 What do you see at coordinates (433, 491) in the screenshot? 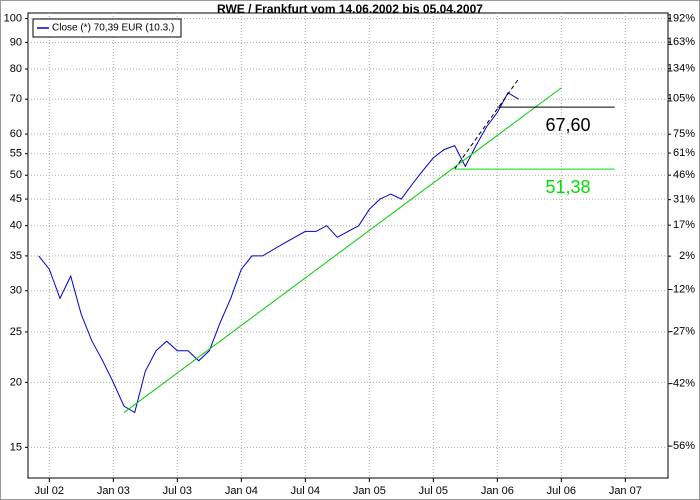
I see `x-tick-label: Jul 05` at bounding box center [433, 491].